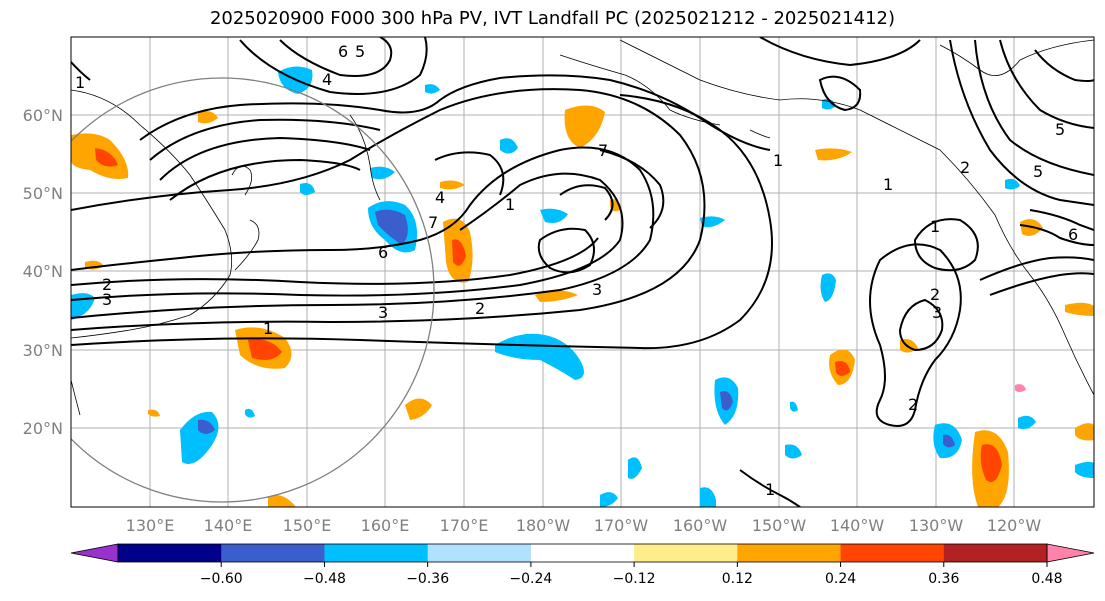  I want to click on colorbar-outline, so click(582, 553).